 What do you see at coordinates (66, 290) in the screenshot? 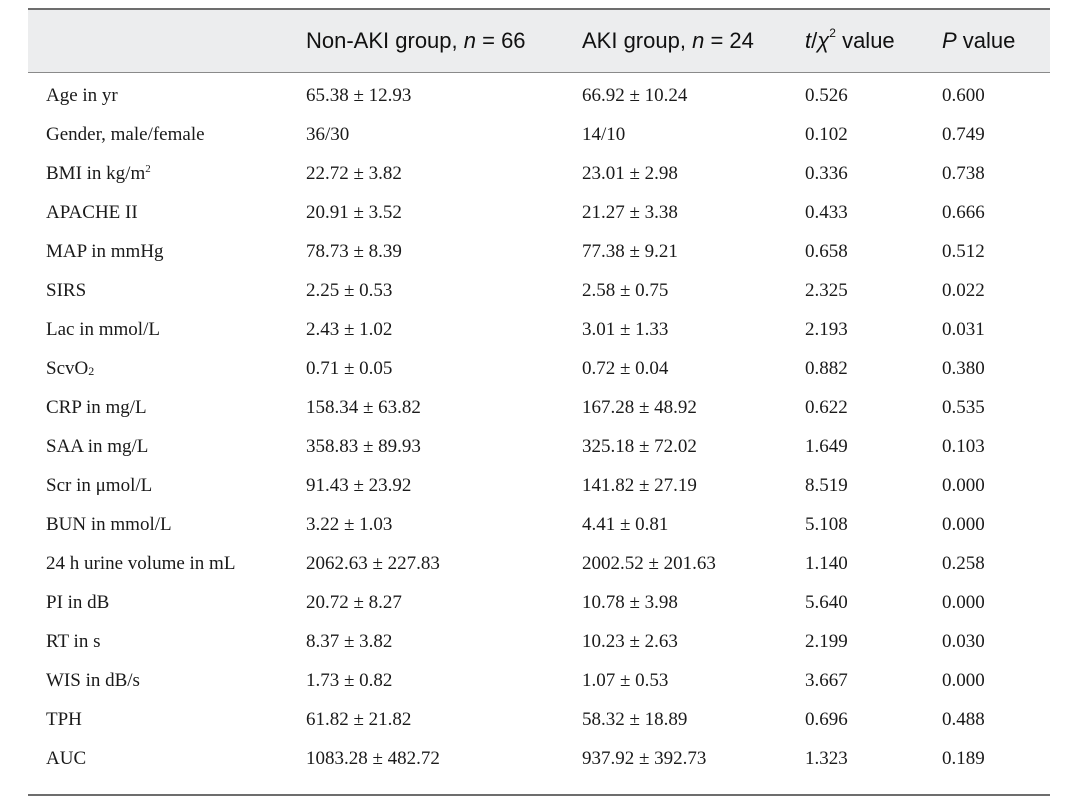
I see `row-label: SIRS` at bounding box center [66, 290].